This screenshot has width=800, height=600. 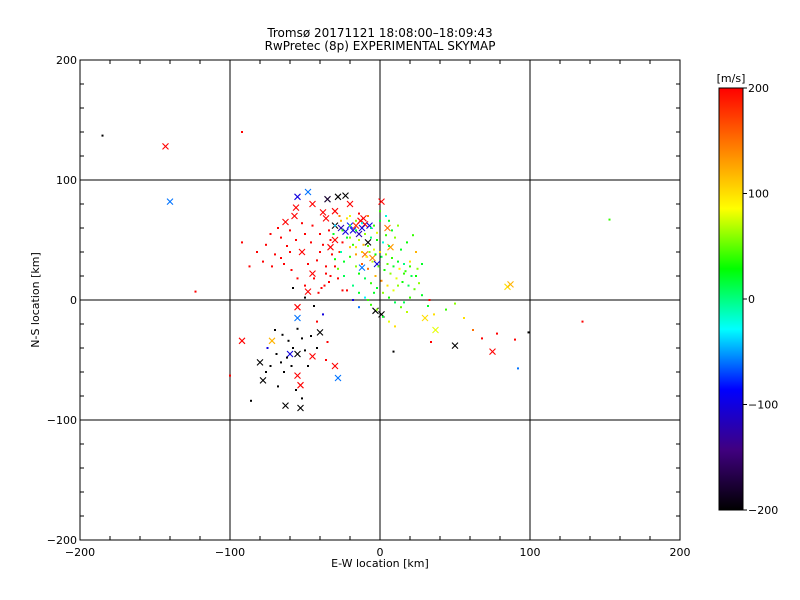 I want to click on colorbar-tick-label: 200, so click(x=758, y=88).